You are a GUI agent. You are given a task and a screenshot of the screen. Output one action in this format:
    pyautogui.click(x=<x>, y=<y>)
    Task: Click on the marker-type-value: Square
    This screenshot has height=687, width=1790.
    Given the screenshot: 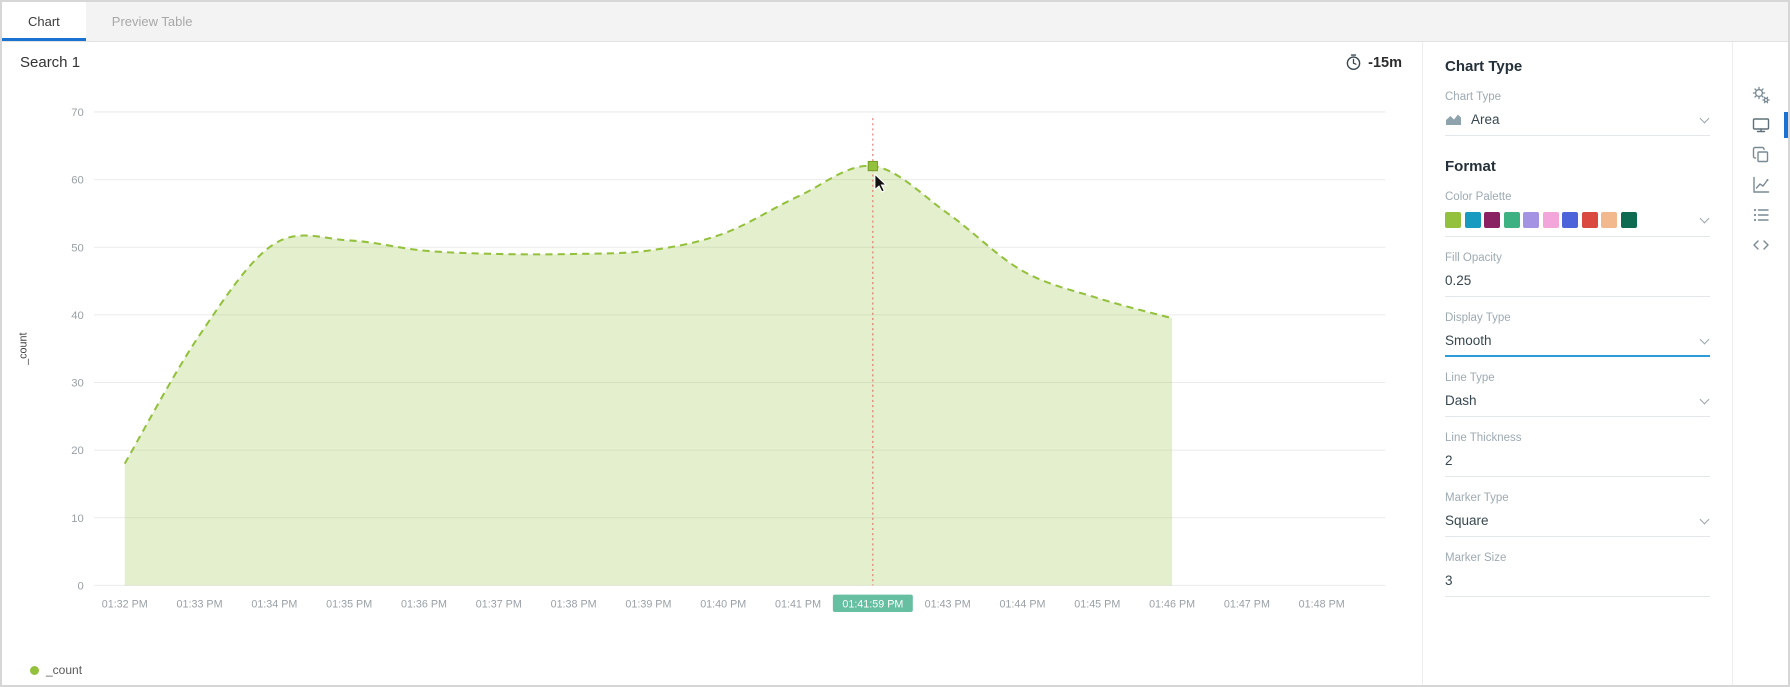 What is the action you would take?
    pyautogui.click(x=1467, y=520)
    